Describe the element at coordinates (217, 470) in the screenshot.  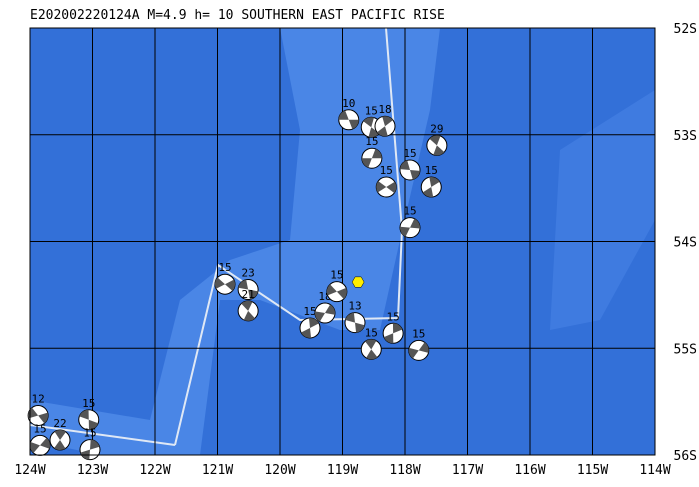
I see `lon-tick-label: 121W` at that location.